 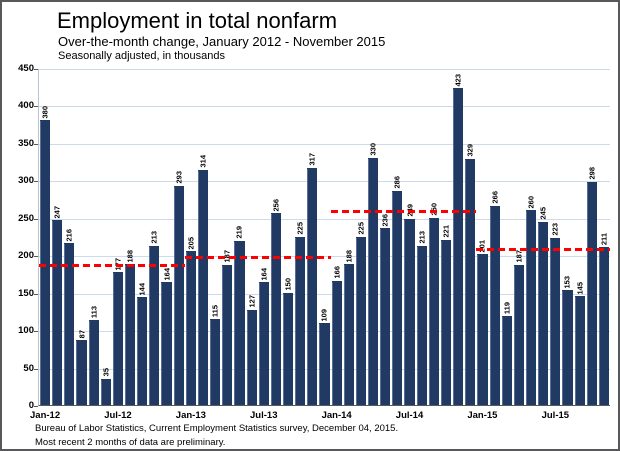 I want to click on bar-Nov-13: 317, so click(x=312, y=237).